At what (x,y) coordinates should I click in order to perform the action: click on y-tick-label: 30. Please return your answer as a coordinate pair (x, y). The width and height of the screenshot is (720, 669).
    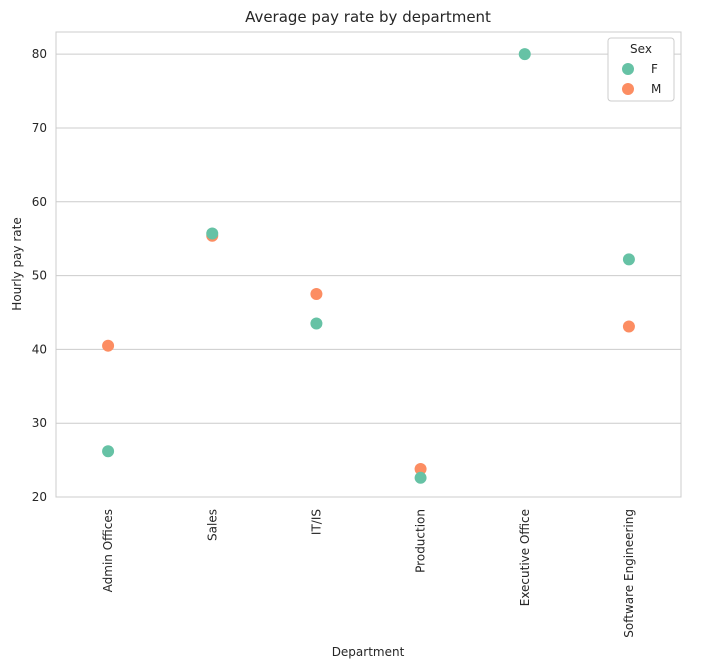
    Looking at the image, I should click on (39, 423).